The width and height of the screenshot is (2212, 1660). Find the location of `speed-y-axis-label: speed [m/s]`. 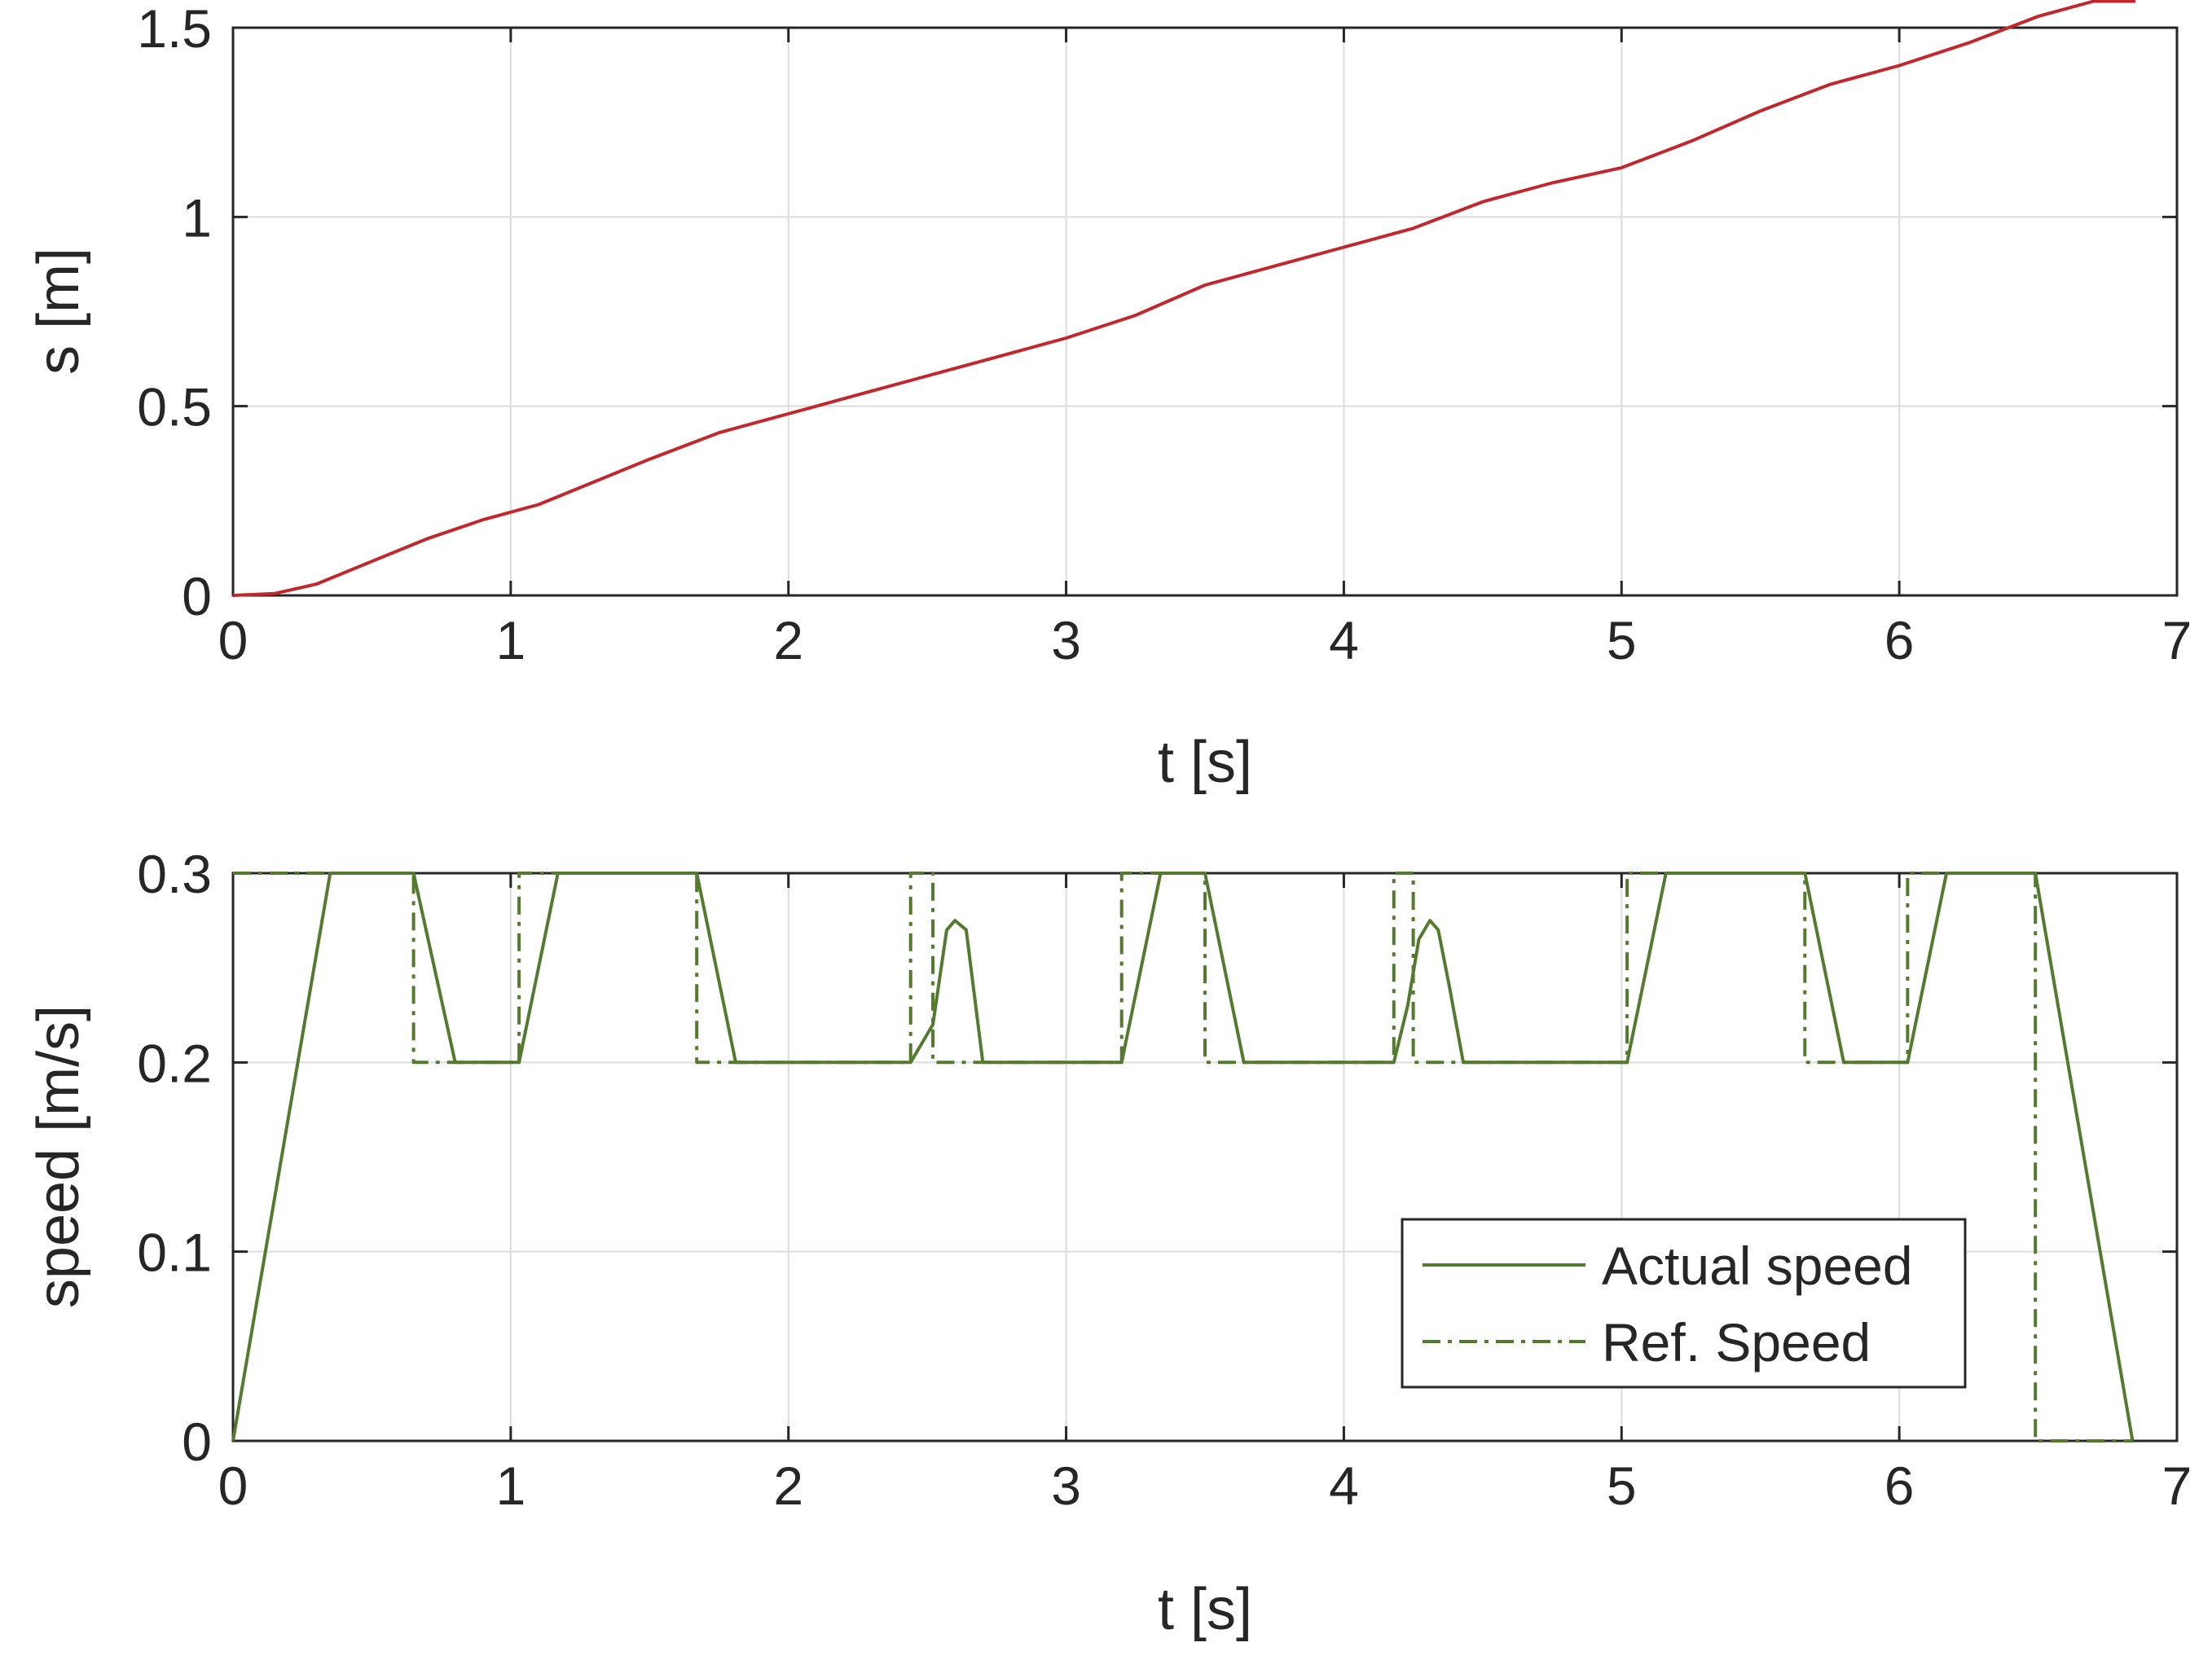

speed-y-axis-label: speed [m/s] is located at coordinates (58, 1156).